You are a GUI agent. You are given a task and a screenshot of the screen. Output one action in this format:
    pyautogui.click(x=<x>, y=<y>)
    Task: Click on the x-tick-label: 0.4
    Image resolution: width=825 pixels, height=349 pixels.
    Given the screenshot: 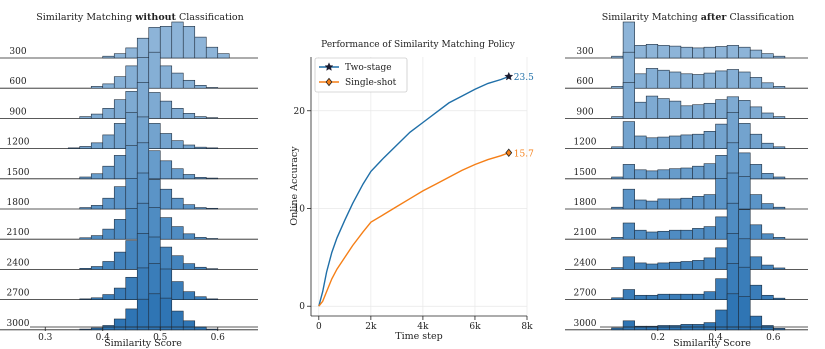 What is the action you would take?
    pyautogui.click(x=103, y=338)
    